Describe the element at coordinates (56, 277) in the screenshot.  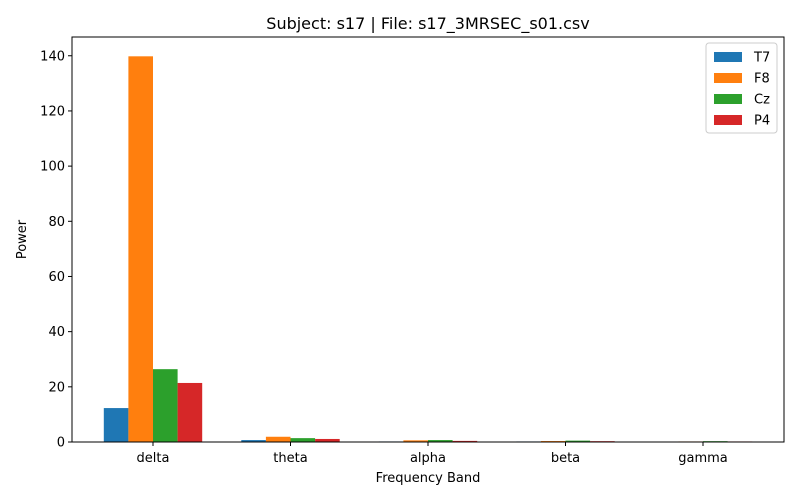
I see `y-tick-label: 60` at that location.